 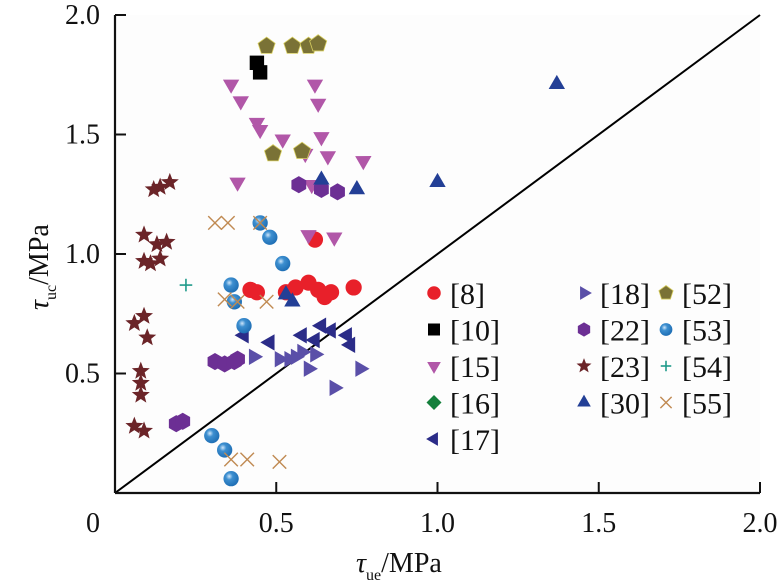 I want to click on y-axis-unit: /MPa, so click(x=39, y=254).